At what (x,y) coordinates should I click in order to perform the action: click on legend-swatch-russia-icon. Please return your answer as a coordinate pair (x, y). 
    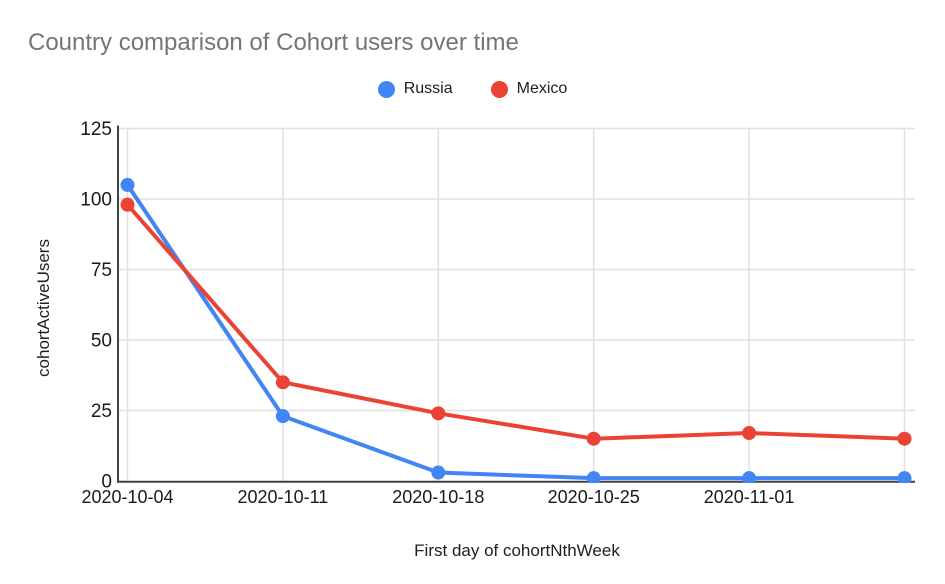
    Looking at the image, I should click on (386, 89).